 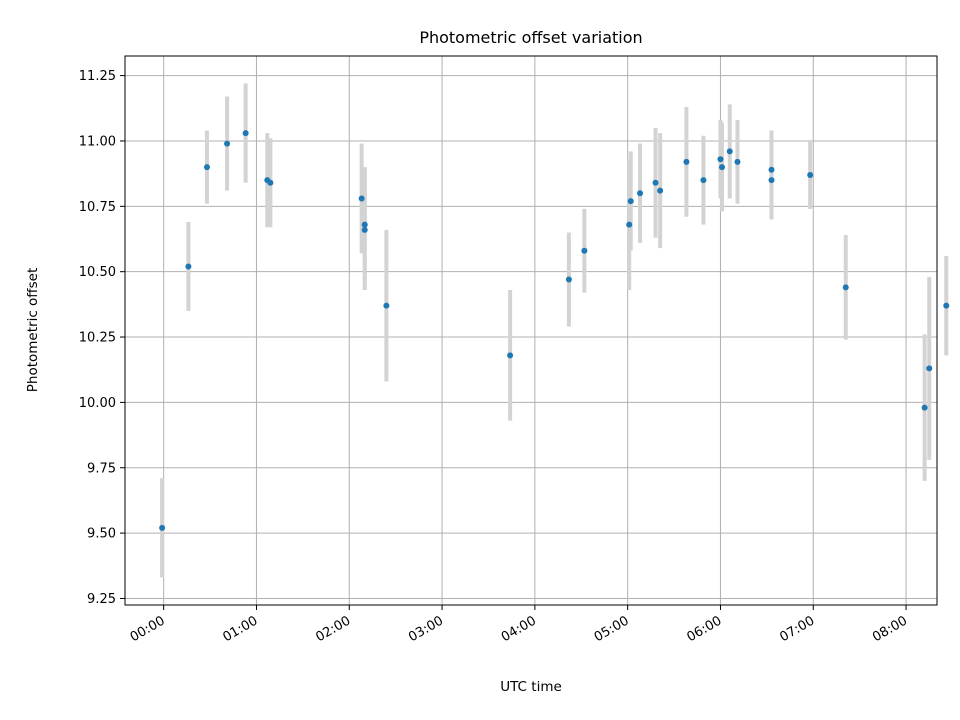 I want to click on y-tick-label: 10.25, so click(x=97, y=338).